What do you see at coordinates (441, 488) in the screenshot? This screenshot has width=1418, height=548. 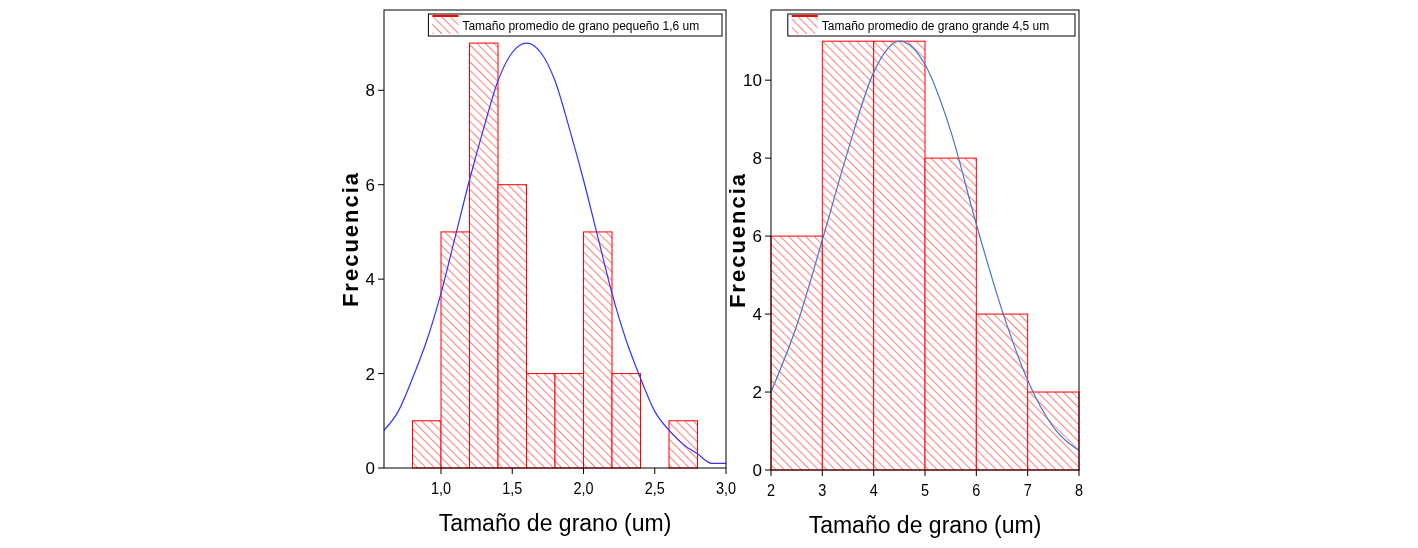 I see `x-tick-label: 1,0` at bounding box center [441, 488].